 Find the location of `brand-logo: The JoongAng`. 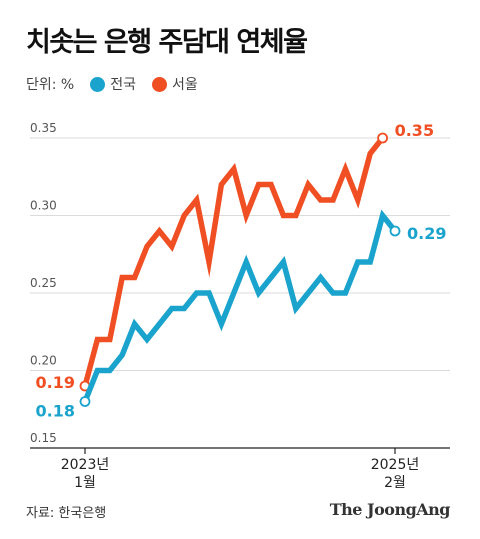

brand-logo: The JoongAng is located at coordinates (390, 509).